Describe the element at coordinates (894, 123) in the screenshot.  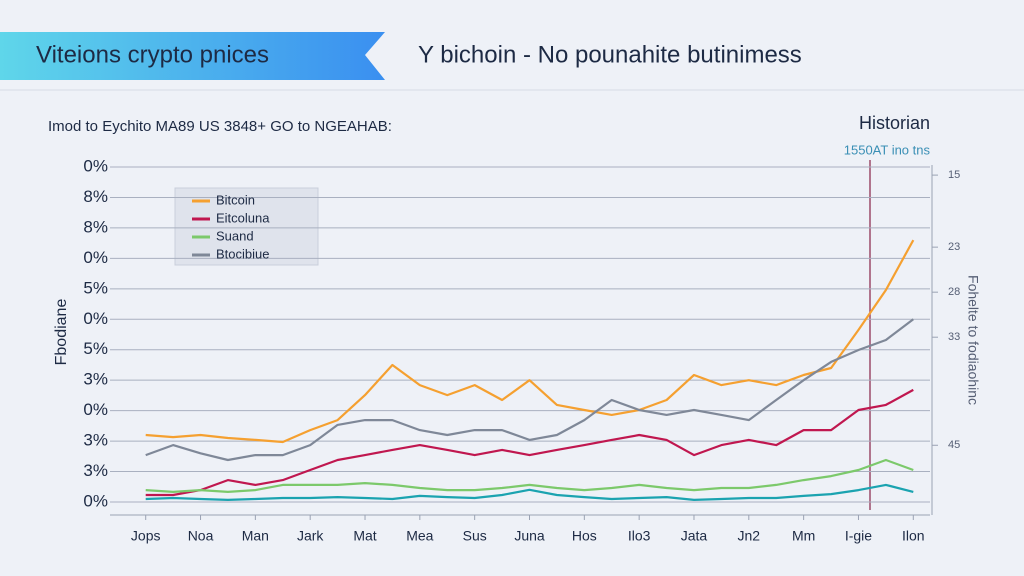
I see `annotation: Historian` at that location.